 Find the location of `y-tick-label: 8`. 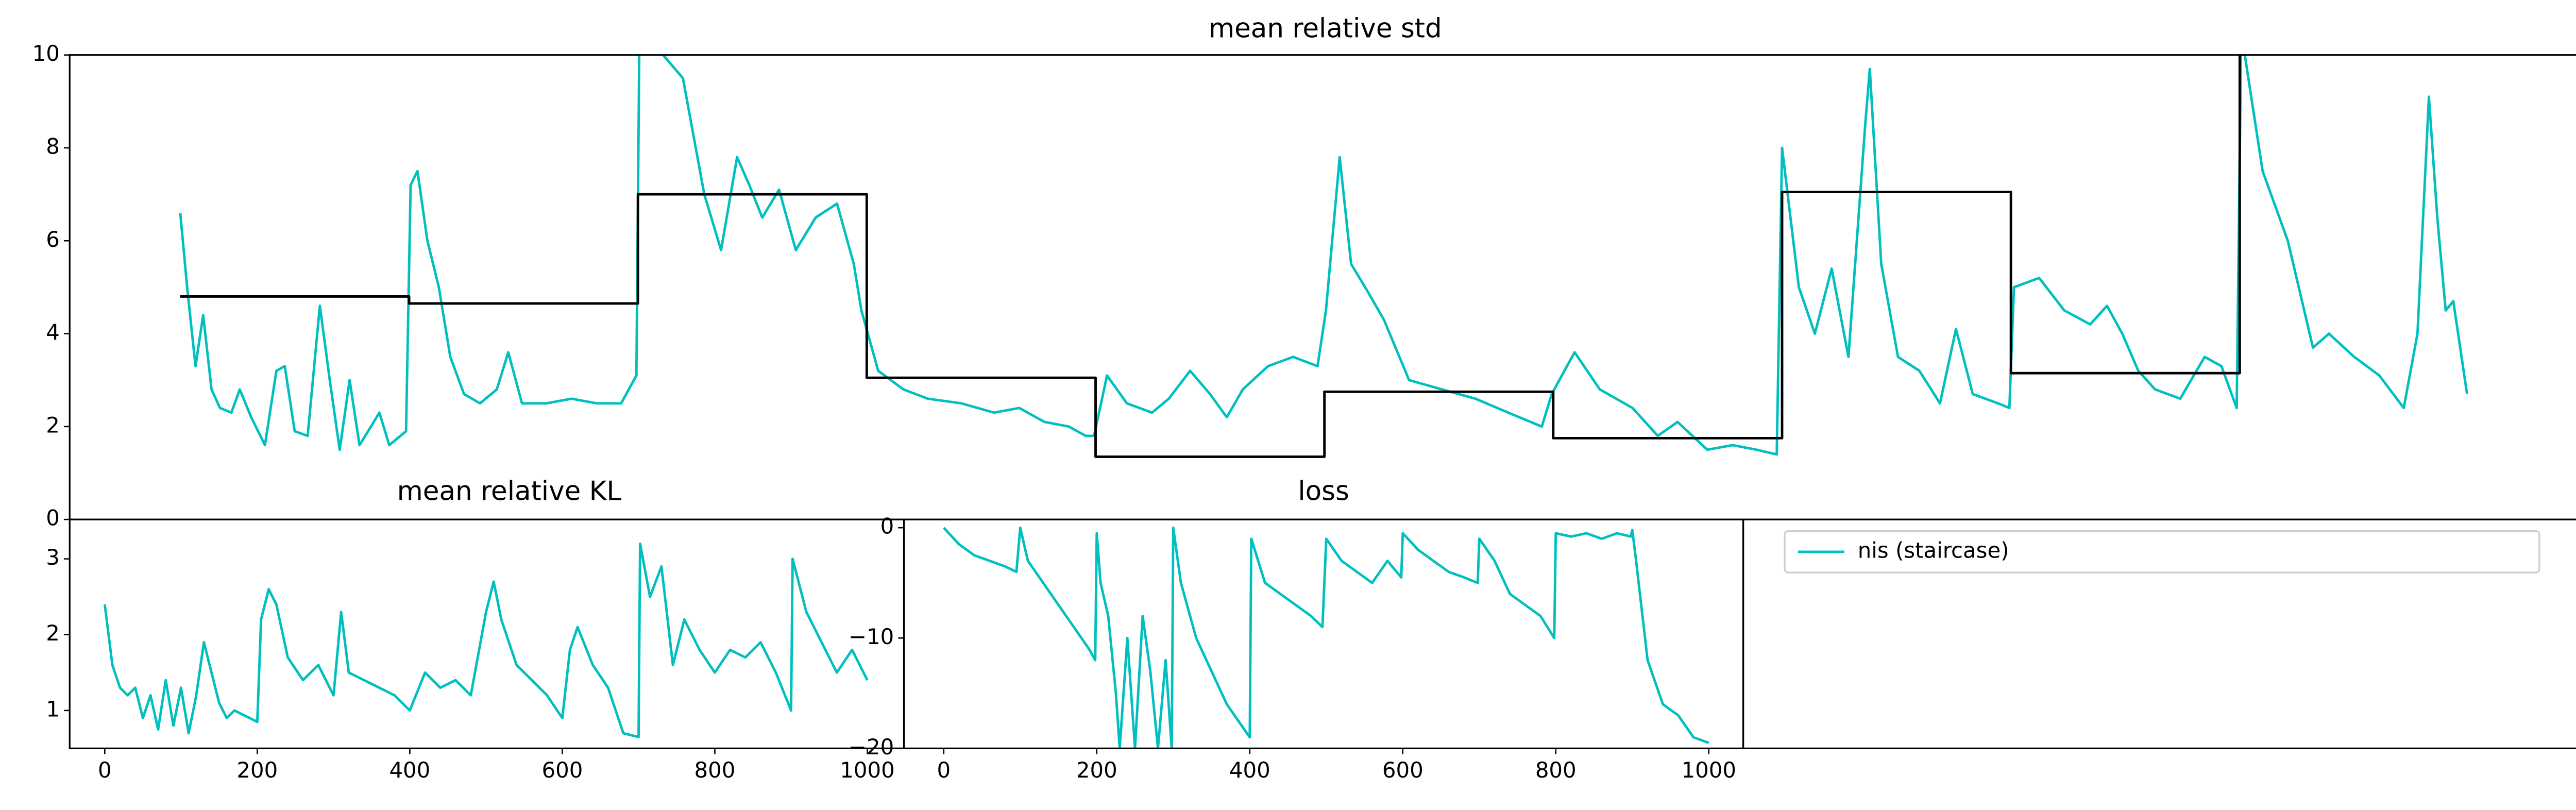

y-tick-label: 8 is located at coordinates (53, 146).